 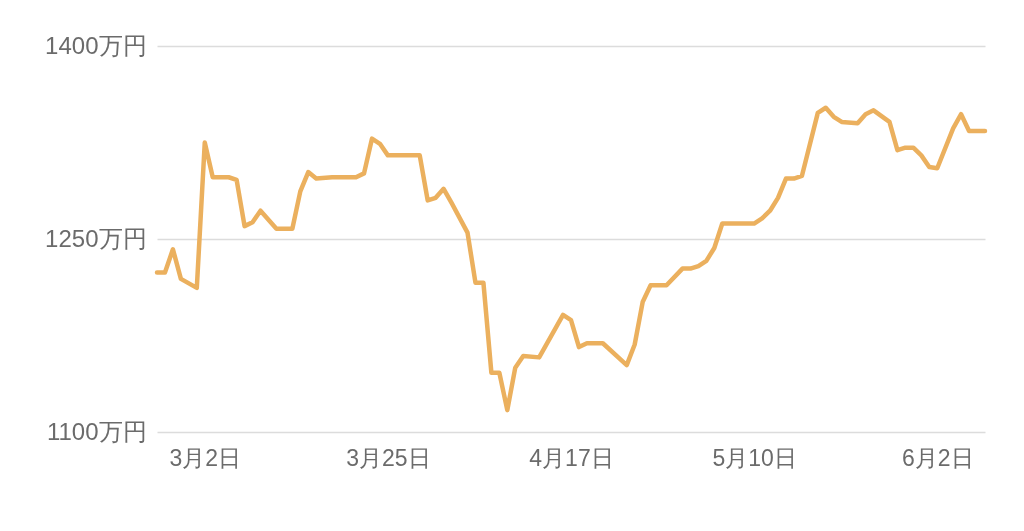 I want to click on x-tick-label: 6月2日, so click(x=937, y=457).